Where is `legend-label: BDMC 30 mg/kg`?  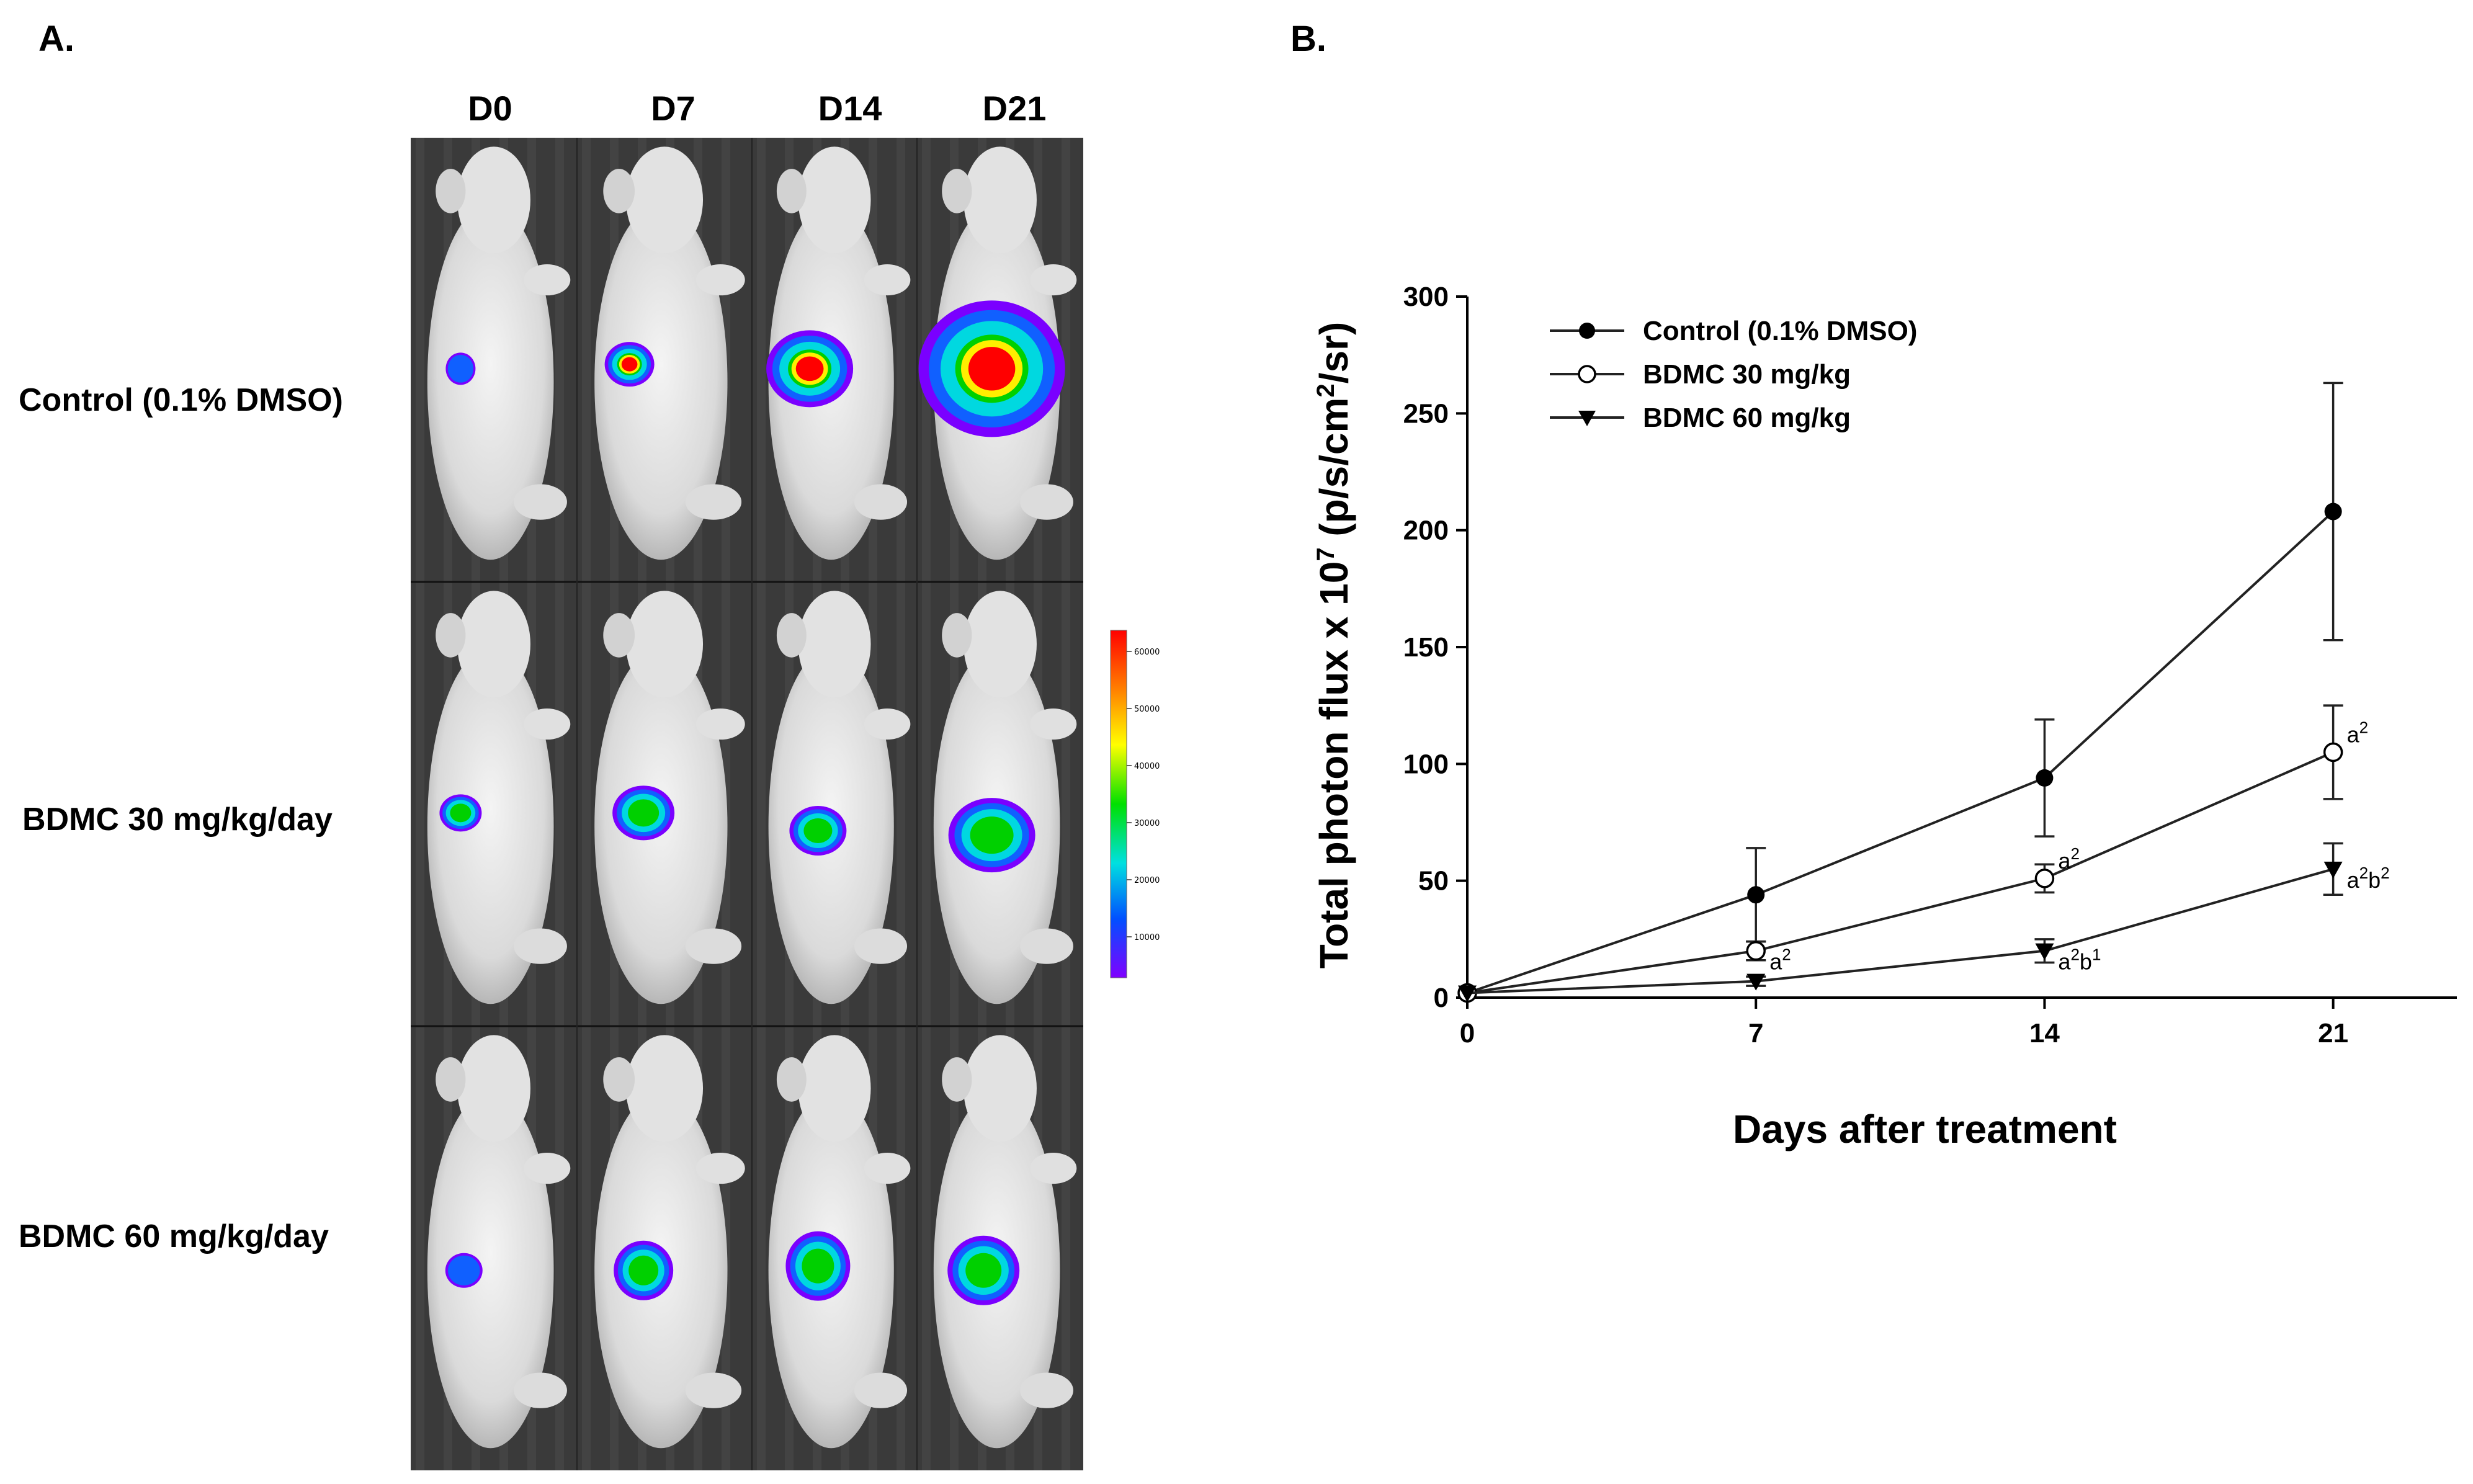 legend-label: BDMC 30 mg/kg is located at coordinates (1747, 374).